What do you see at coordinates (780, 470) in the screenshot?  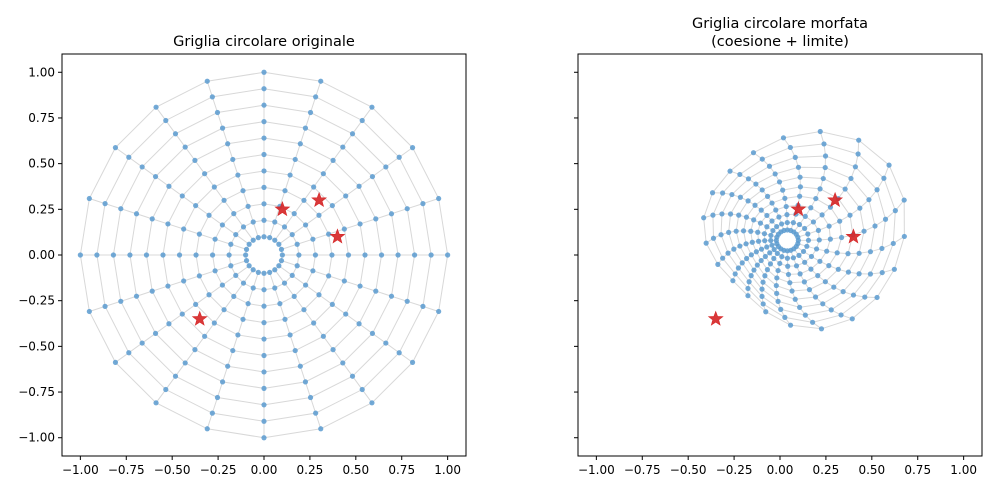 I see `x-tick-label: 0.00` at bounding box center [780, 470].